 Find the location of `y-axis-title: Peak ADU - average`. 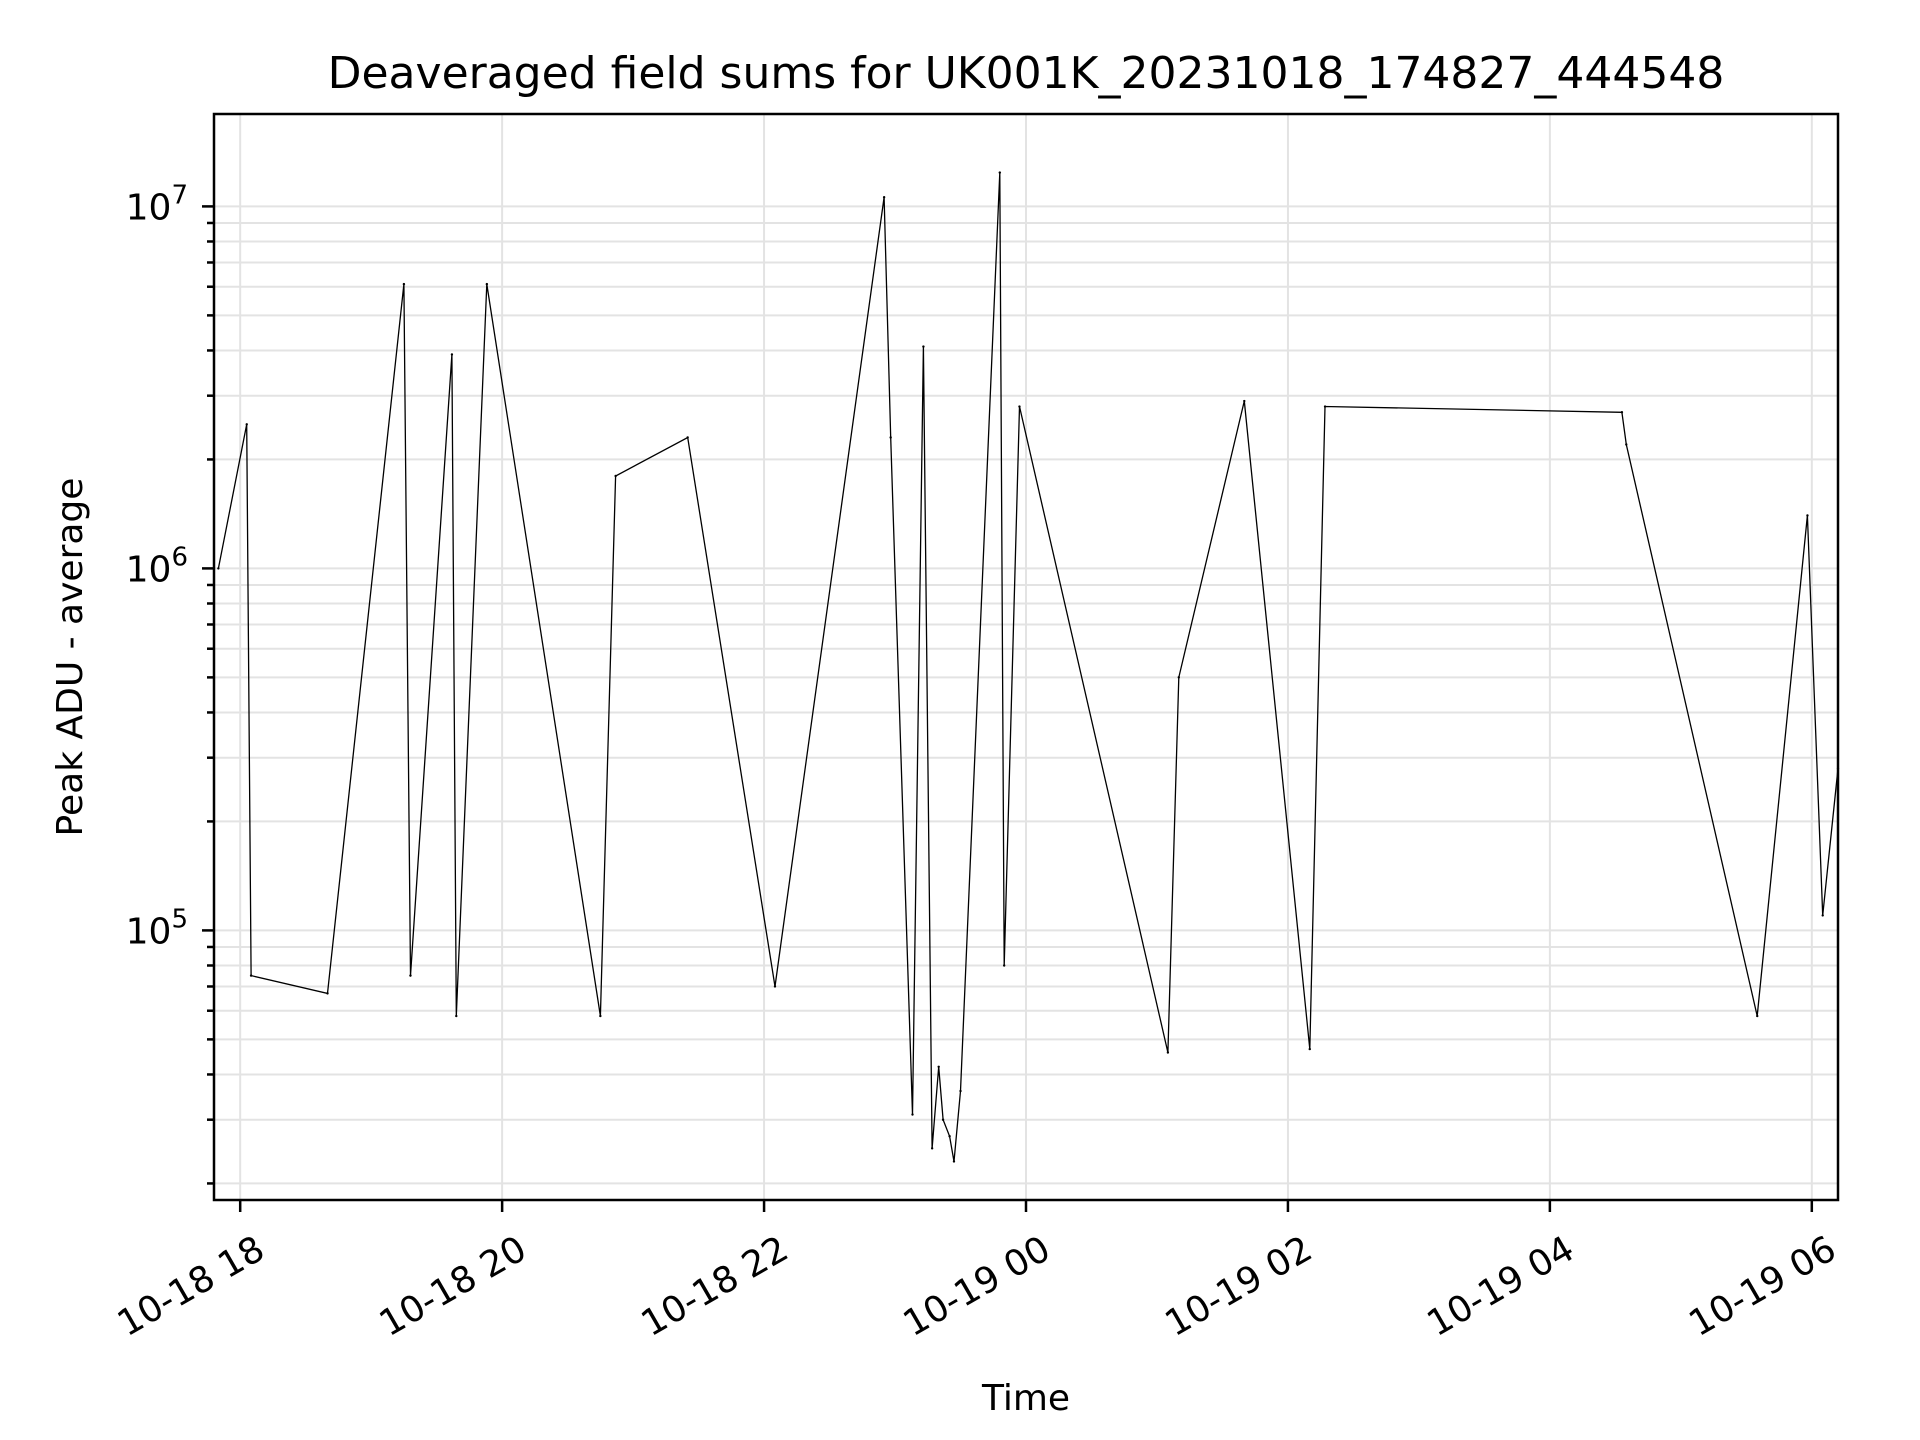

y-axis-title: Peak ADU - average is located at coordinates (70, 657).